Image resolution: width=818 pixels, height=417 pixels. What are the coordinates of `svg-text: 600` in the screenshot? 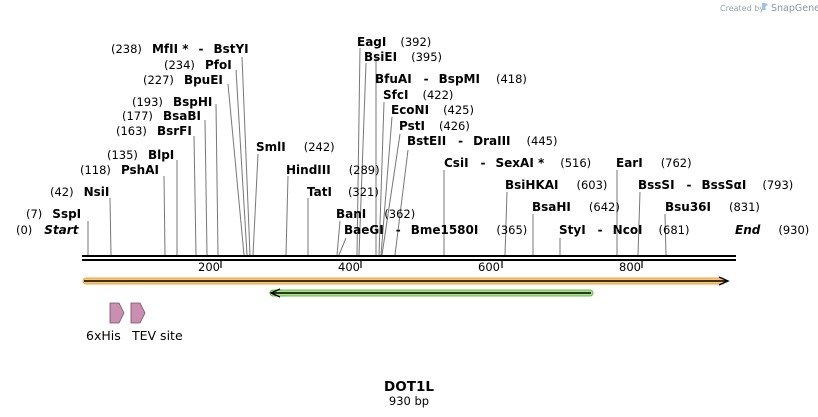 It's located at (489, 267).